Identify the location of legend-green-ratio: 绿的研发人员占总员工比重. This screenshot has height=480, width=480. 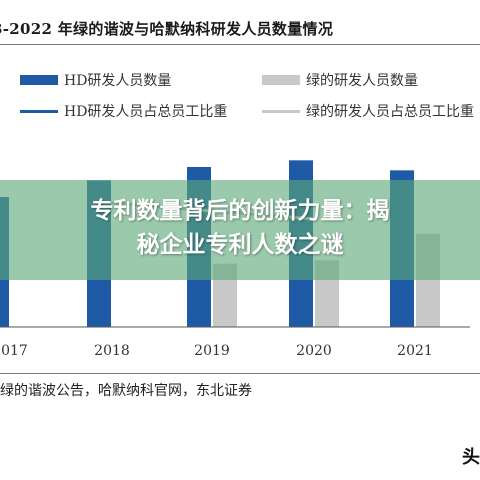
(368, 111).